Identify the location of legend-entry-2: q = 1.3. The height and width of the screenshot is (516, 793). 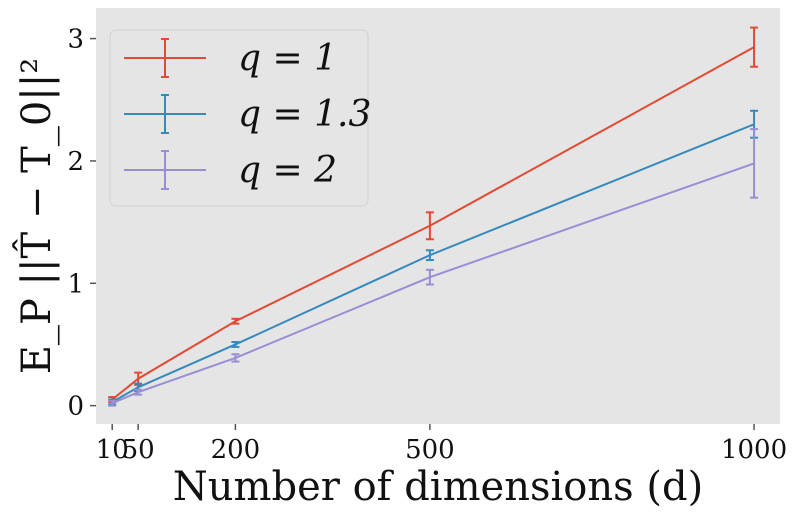
(304, 114).